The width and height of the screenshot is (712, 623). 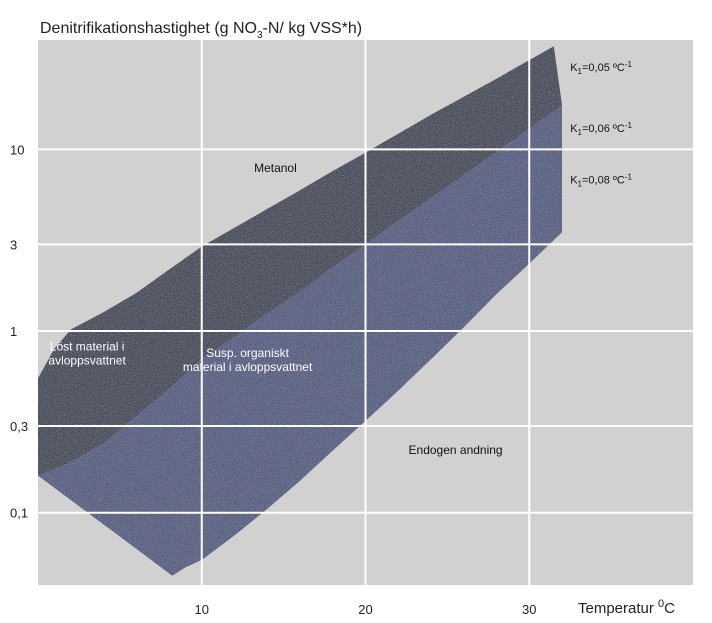 What do you see at coordinates (19, 426) in the screenshot?
I see `y-tick-label: 0,3` at bounding box center [19, 426].